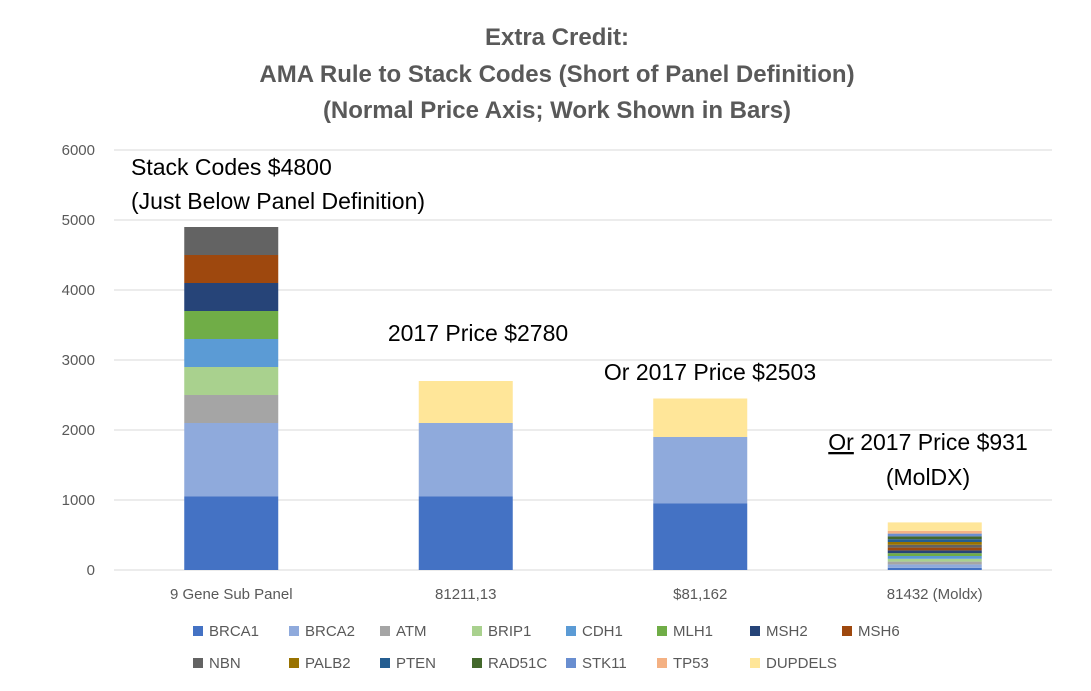 This screenshot has height=691, width=1091. I want to click on legend-label: BRCA1, so click(234, 631).